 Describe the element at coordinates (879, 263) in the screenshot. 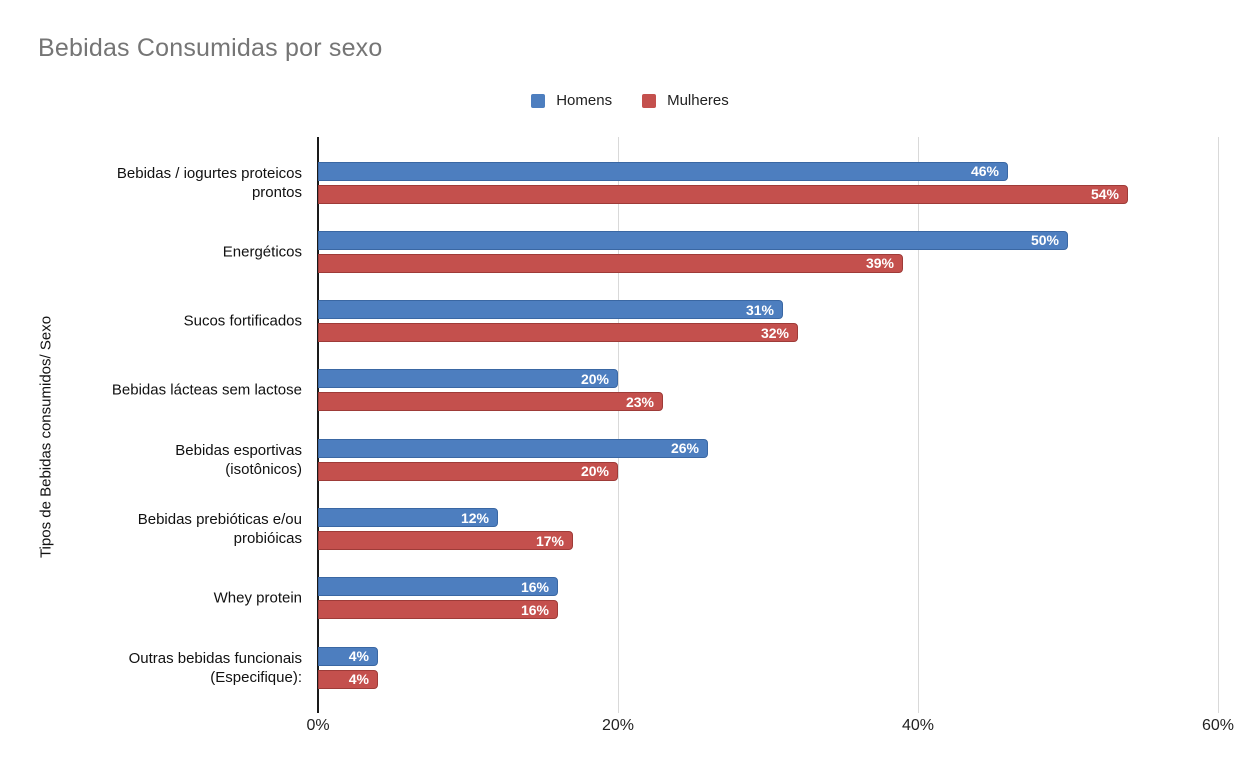

I see `bar-value-label: 39%` at that location.